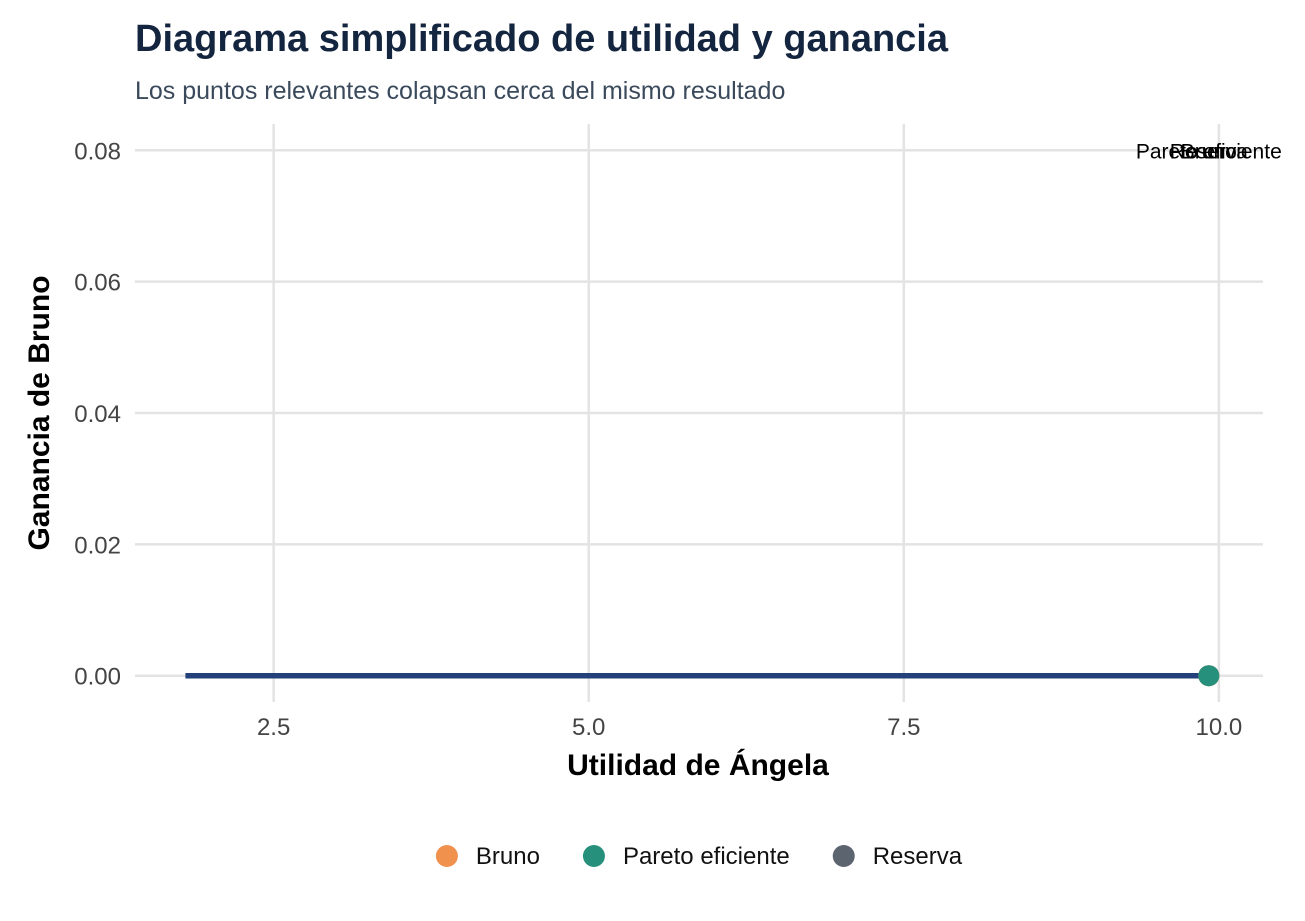 The height and width of the screenshot is (921, 1305). What do you see at coordinates (706, 856) in the screenshot?
I see `legend-label: Pareto eficiente` at bounding box center [706, 856].